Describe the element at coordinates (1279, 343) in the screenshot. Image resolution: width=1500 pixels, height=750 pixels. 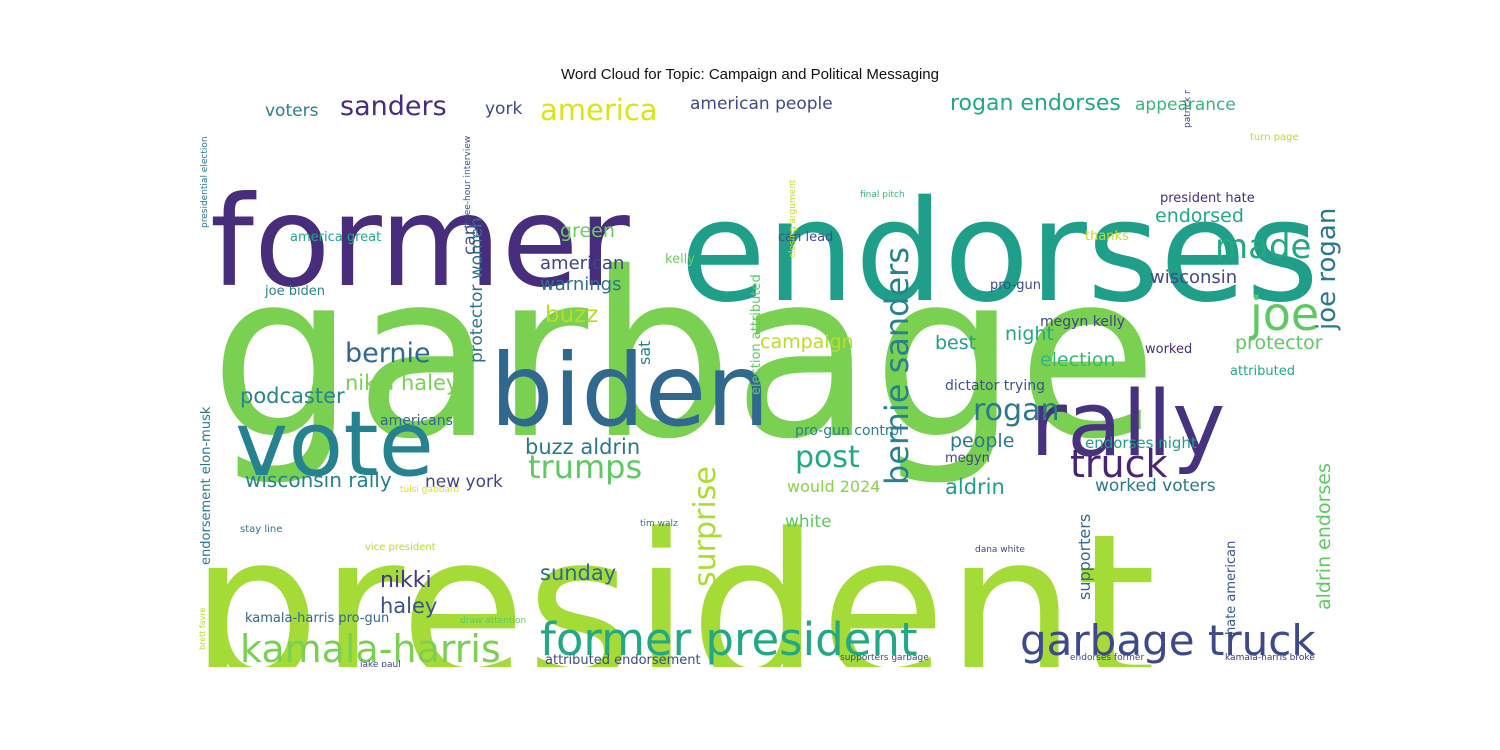
I see `word-protector: protector` at that location.